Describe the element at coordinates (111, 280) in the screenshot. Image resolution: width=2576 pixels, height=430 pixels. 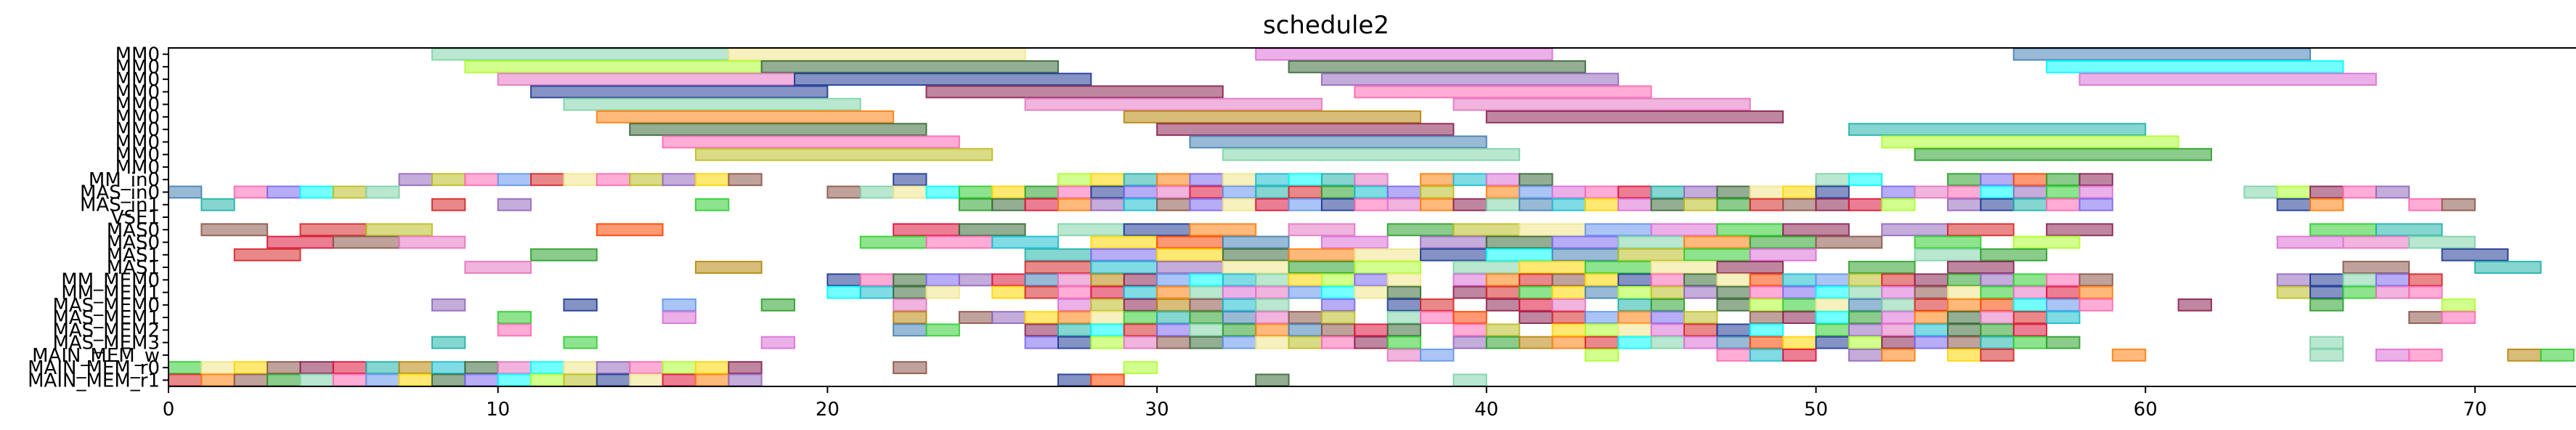
I see `y-tick-label: MM_MEM0` at that location.